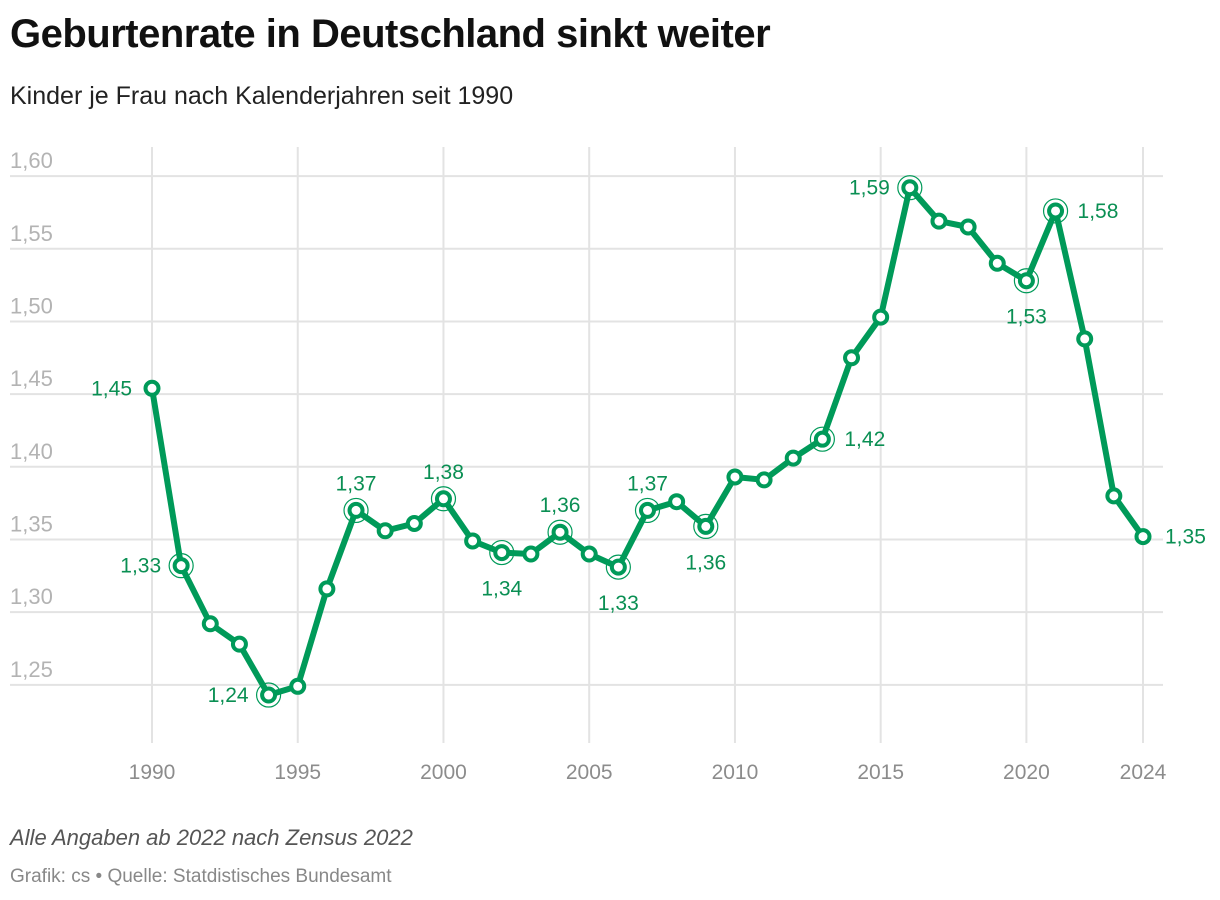 The height and width of the screenshot is (900, 1220). What do you see at coordinates (1143, 772) in the screenshot?
I see `x-tick-label: 2024` at bounding box center [1143, 772].